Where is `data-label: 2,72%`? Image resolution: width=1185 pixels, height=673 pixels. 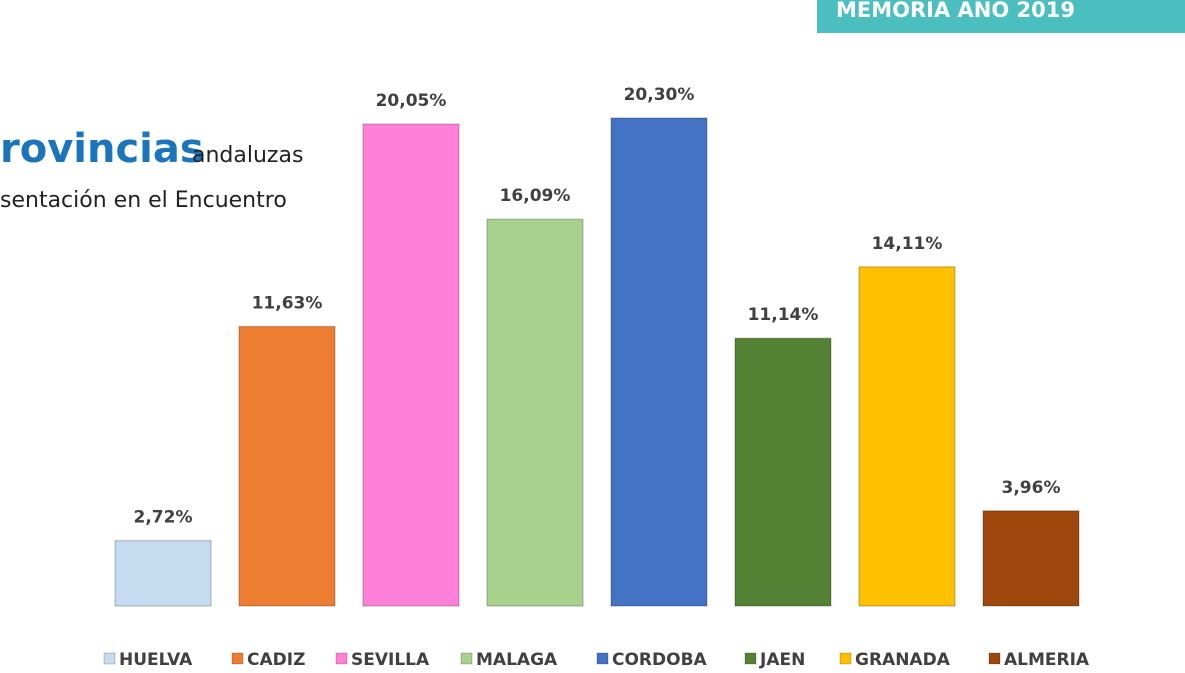
data-label: 2,72% is located at coordinates (163, 518).